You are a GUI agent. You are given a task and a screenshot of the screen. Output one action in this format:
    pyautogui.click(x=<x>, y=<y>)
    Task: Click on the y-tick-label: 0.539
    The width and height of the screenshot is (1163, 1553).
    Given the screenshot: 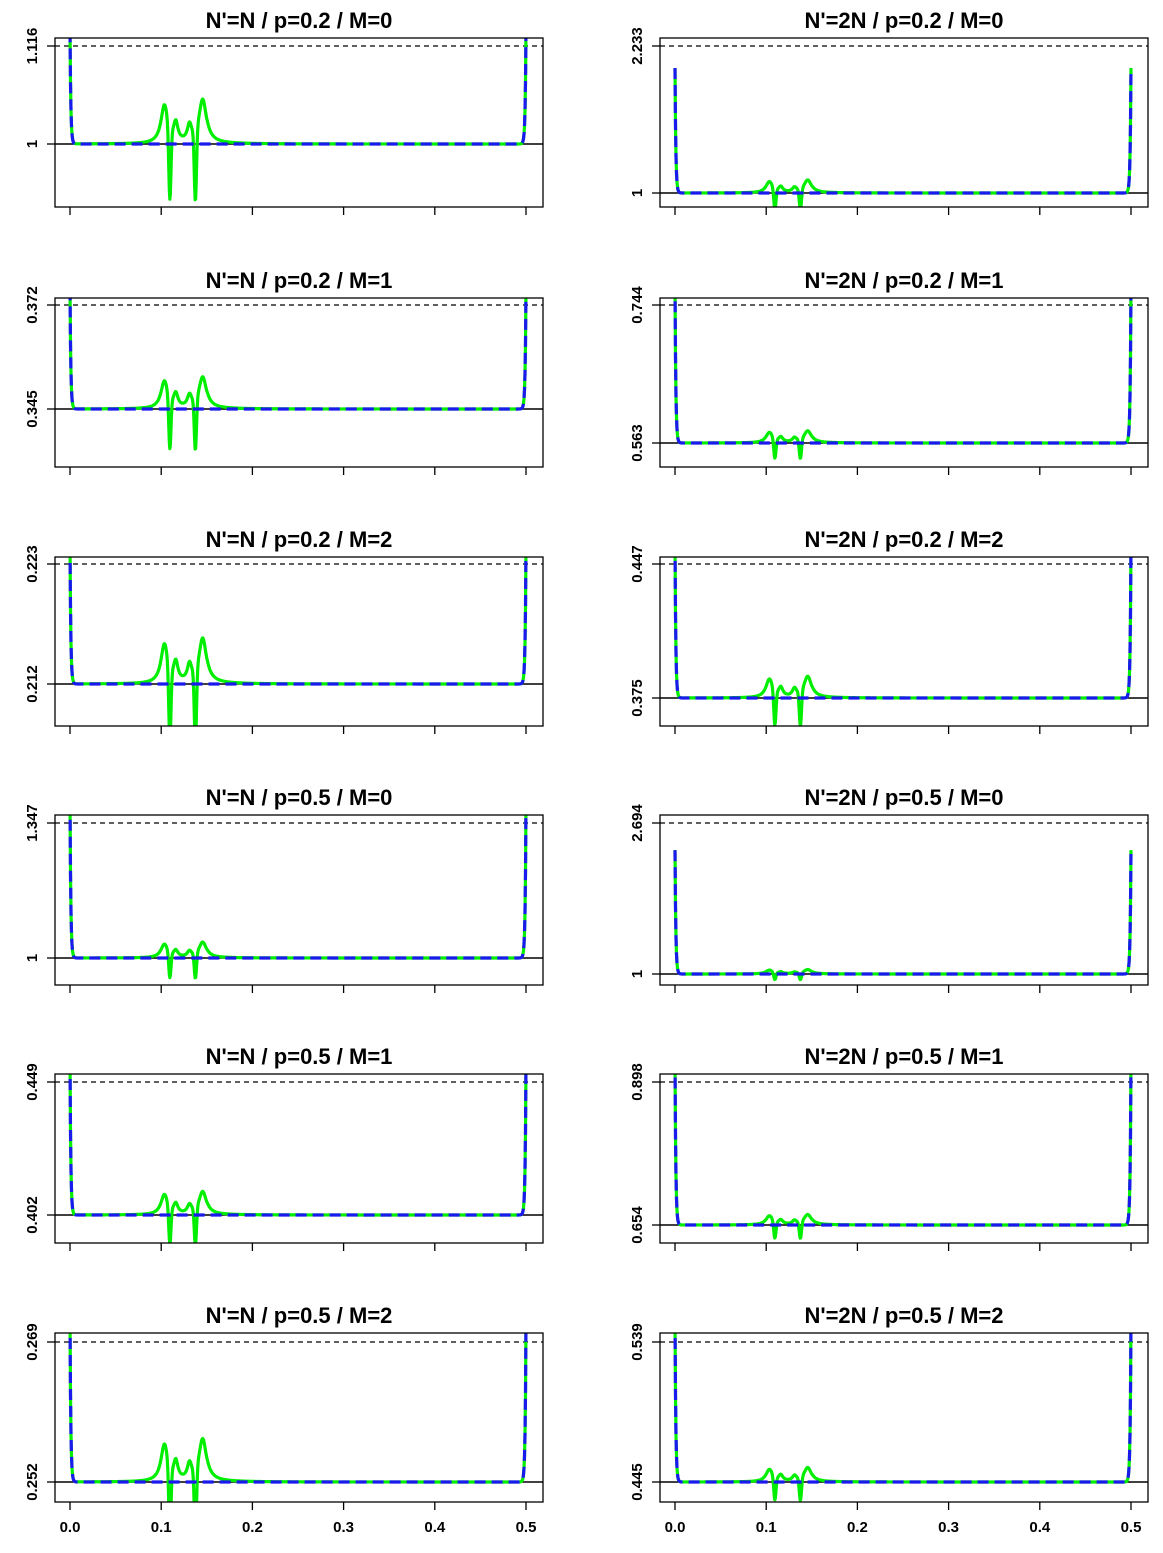 What is the action you would take?
    pyautogui.click(x=637, y=1342)
    